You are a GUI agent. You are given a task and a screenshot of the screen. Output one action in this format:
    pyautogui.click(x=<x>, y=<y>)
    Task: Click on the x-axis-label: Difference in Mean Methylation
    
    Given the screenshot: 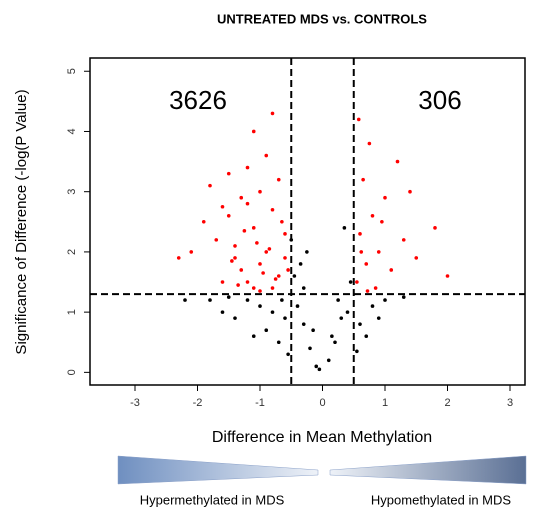 What is the action you would take?
    pyautogui.click(x=322, y=437)
    